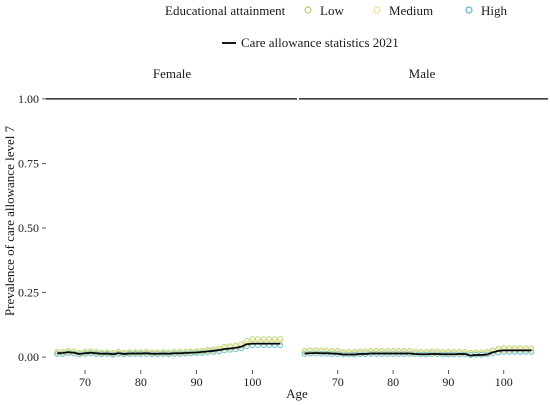 The image size is (550, 405). I want to click on legend-educ: Educational attainment Low Medium High, so click(336, 10).